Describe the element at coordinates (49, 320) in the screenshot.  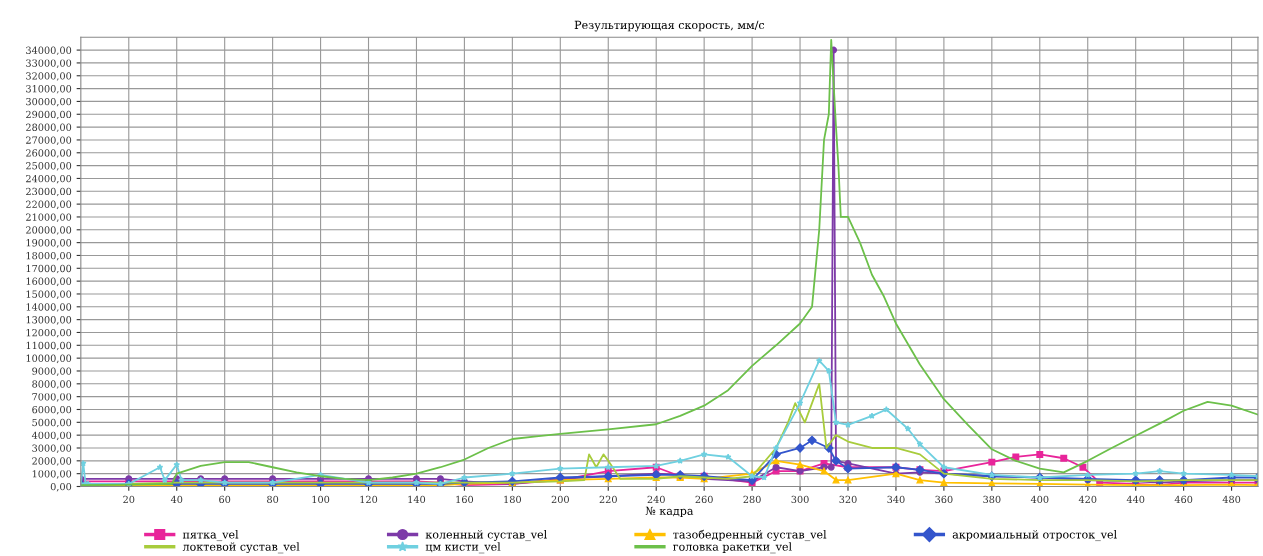
I see `y-tick-label: 13000,00` at that location.